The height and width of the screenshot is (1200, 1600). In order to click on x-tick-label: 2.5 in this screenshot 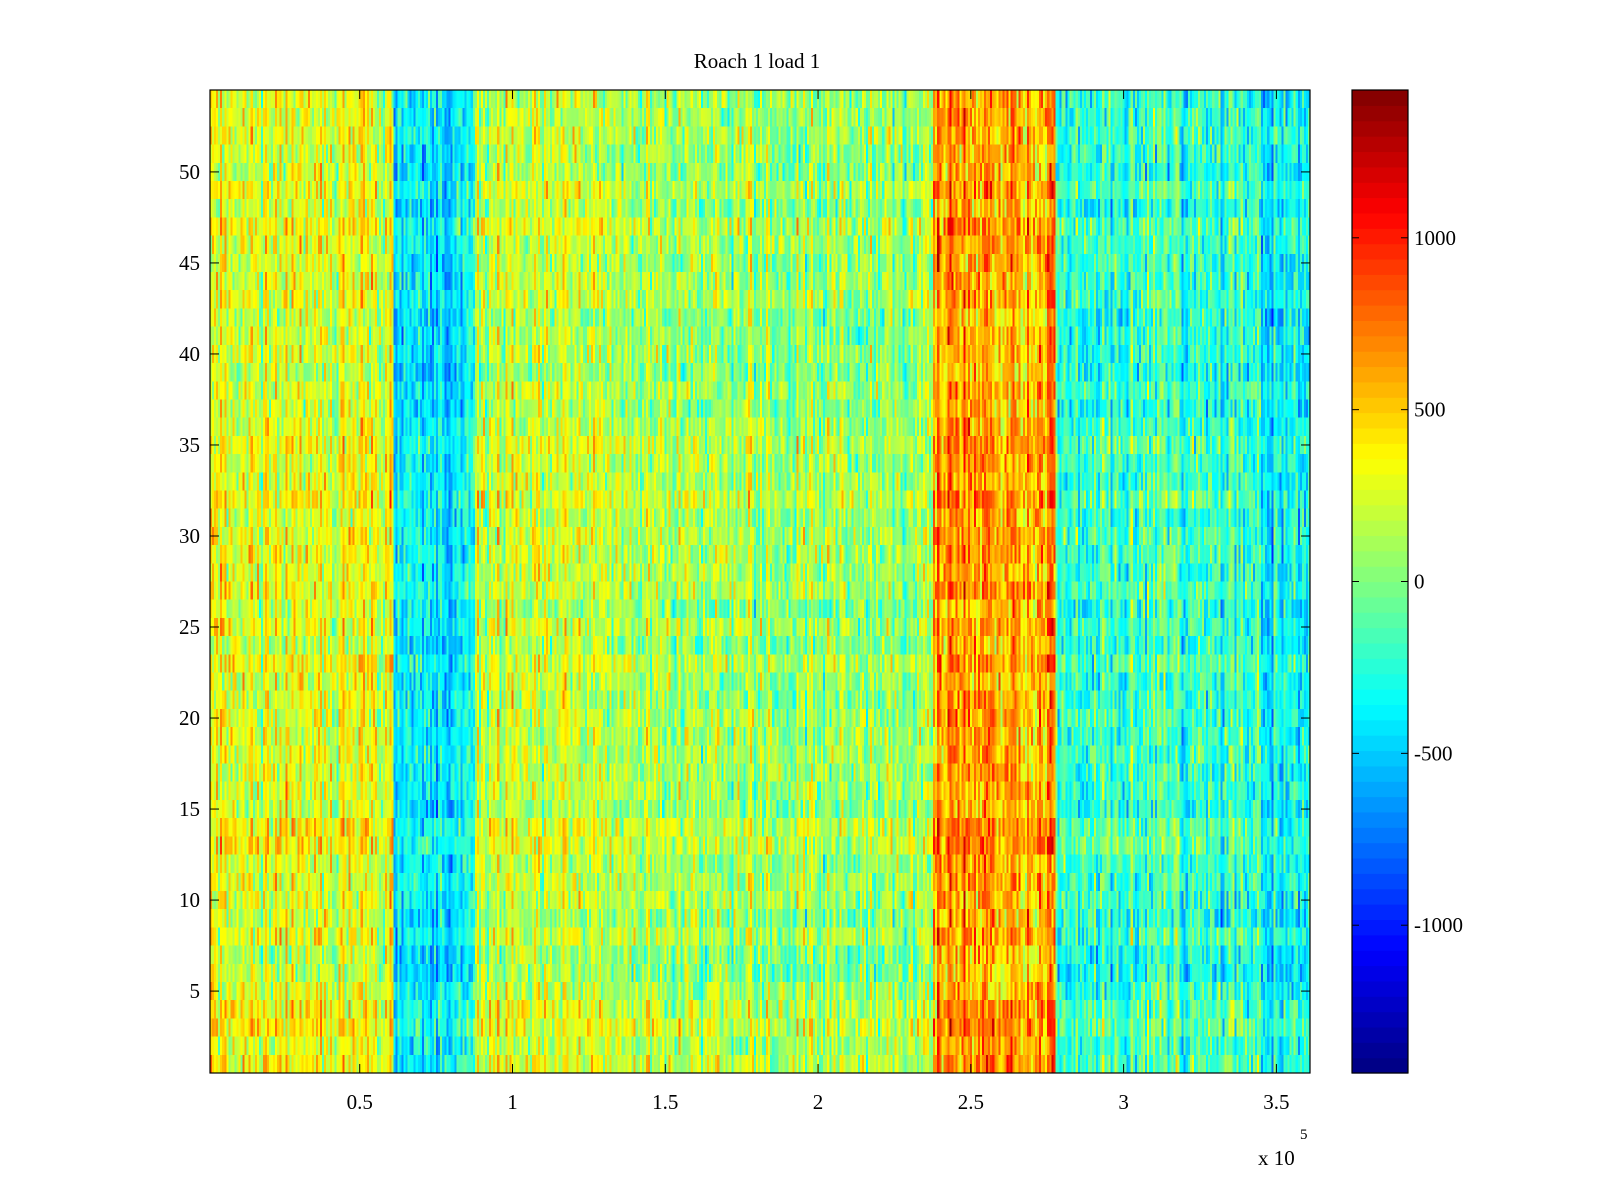, I will do `click(971, 1102)`.